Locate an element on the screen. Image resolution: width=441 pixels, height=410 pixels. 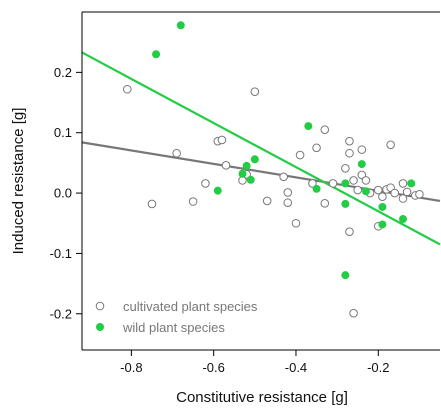
x-tick-label: -0.4 is located at coordinates (296, 367).